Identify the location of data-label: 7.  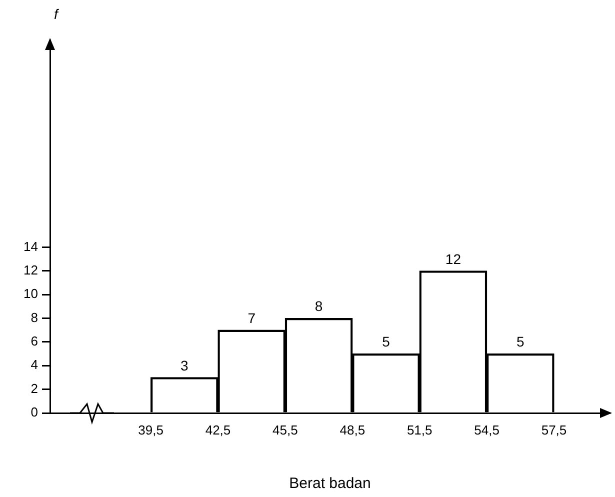
(252, 318).